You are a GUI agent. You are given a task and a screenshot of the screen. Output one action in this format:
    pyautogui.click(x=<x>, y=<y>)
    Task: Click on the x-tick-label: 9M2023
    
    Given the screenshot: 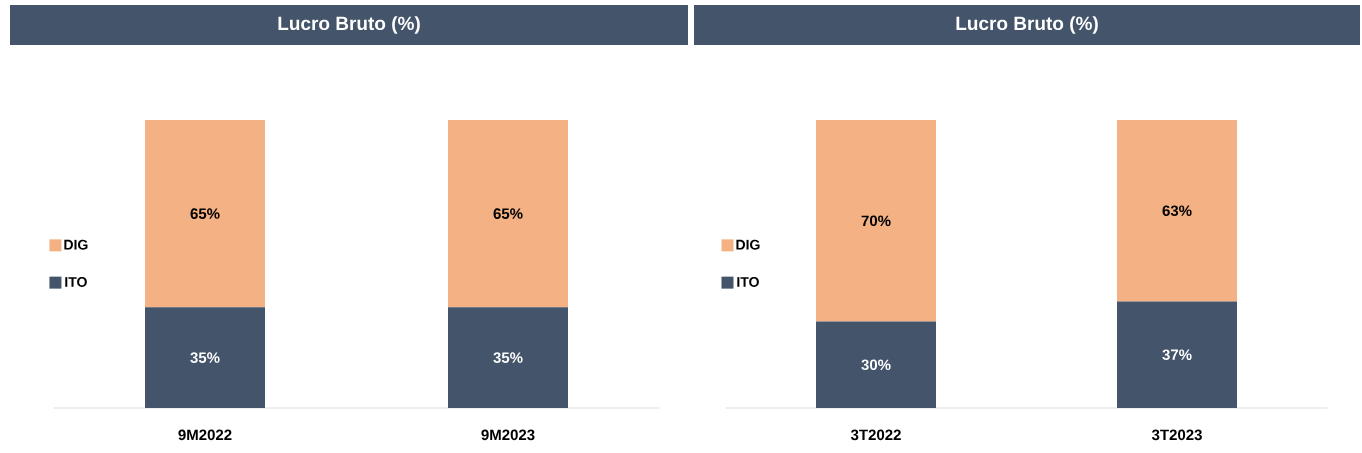 What is the action you would take?
    pyautogui.click(x=508, y=435)
    